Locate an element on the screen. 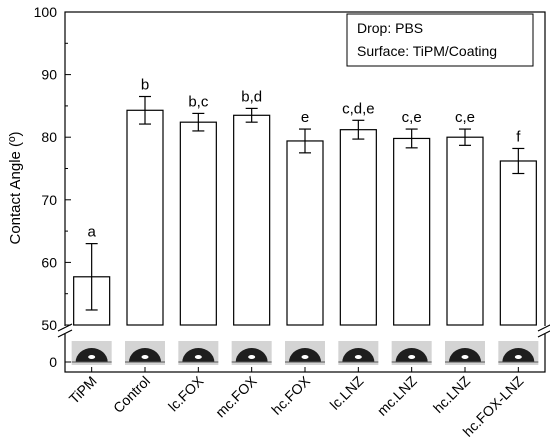 The height and width of the screenshot is (445, 550). x-tick-label-mc.LNZ: mc.LNZ is located at coordinates (397, 395).